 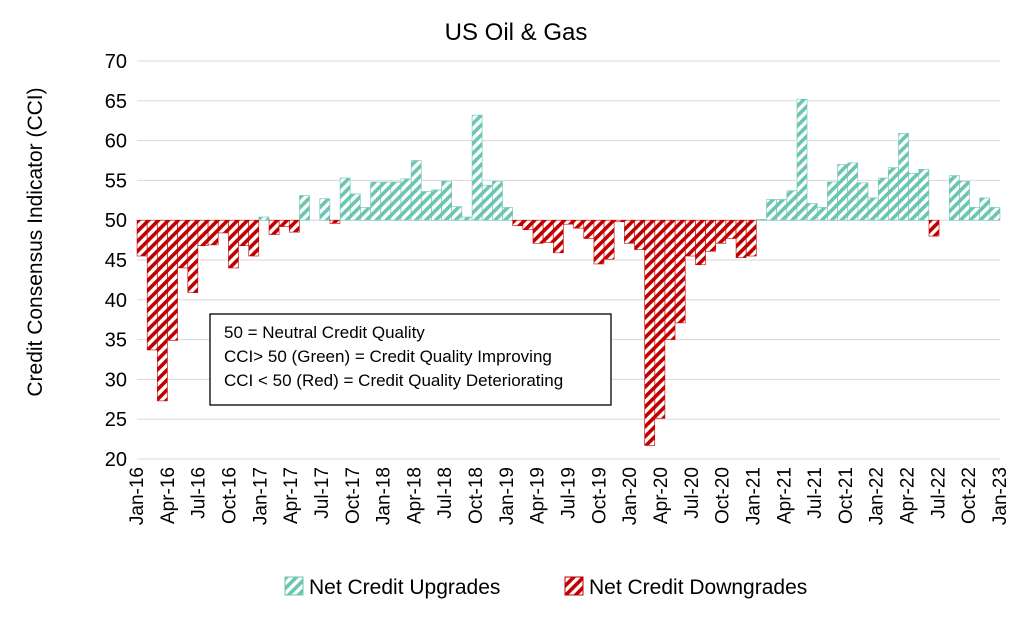 What do you see at coordinates (260, 496) in the screenshot?
I see `x-tick-label: Jan-17` at bounding box center [260, 496].